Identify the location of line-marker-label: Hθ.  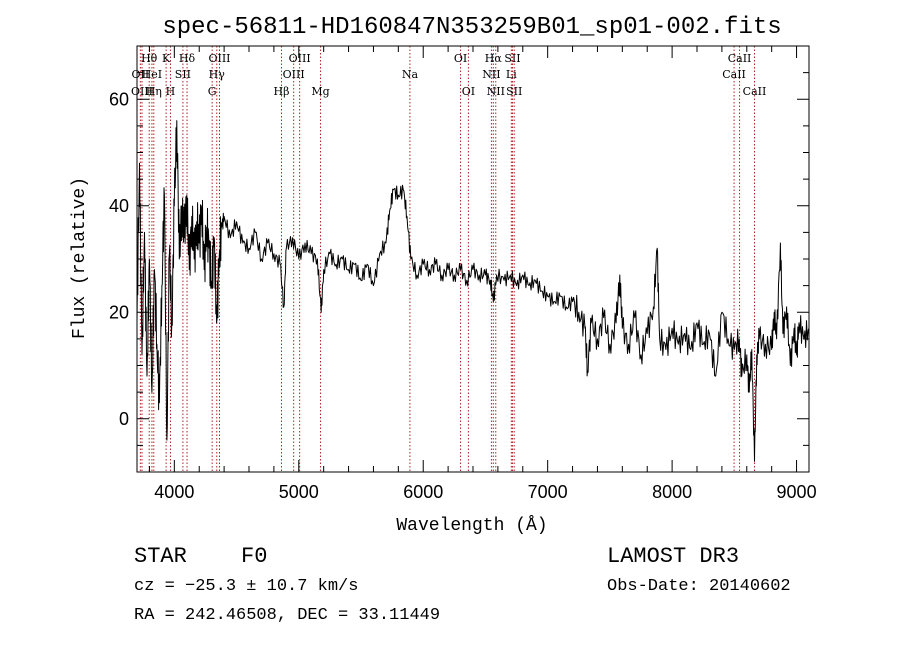
(149, 58).